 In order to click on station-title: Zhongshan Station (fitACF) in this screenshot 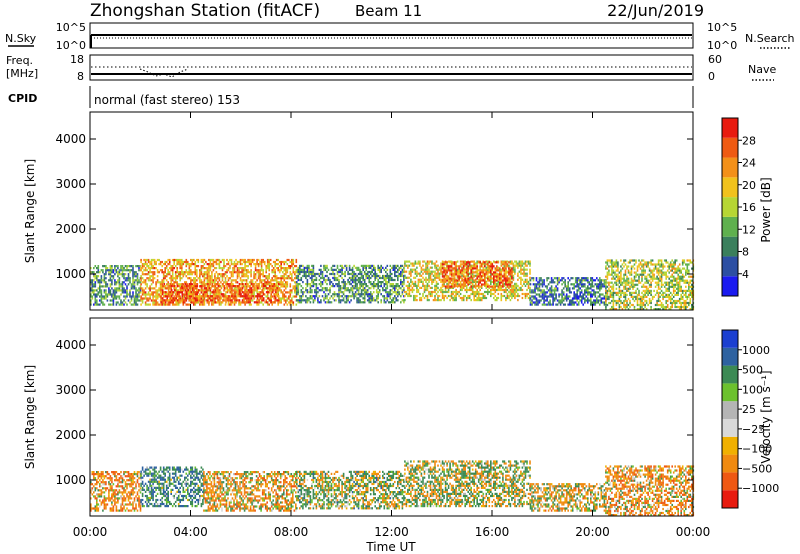, I will do `click(205, 11)`.